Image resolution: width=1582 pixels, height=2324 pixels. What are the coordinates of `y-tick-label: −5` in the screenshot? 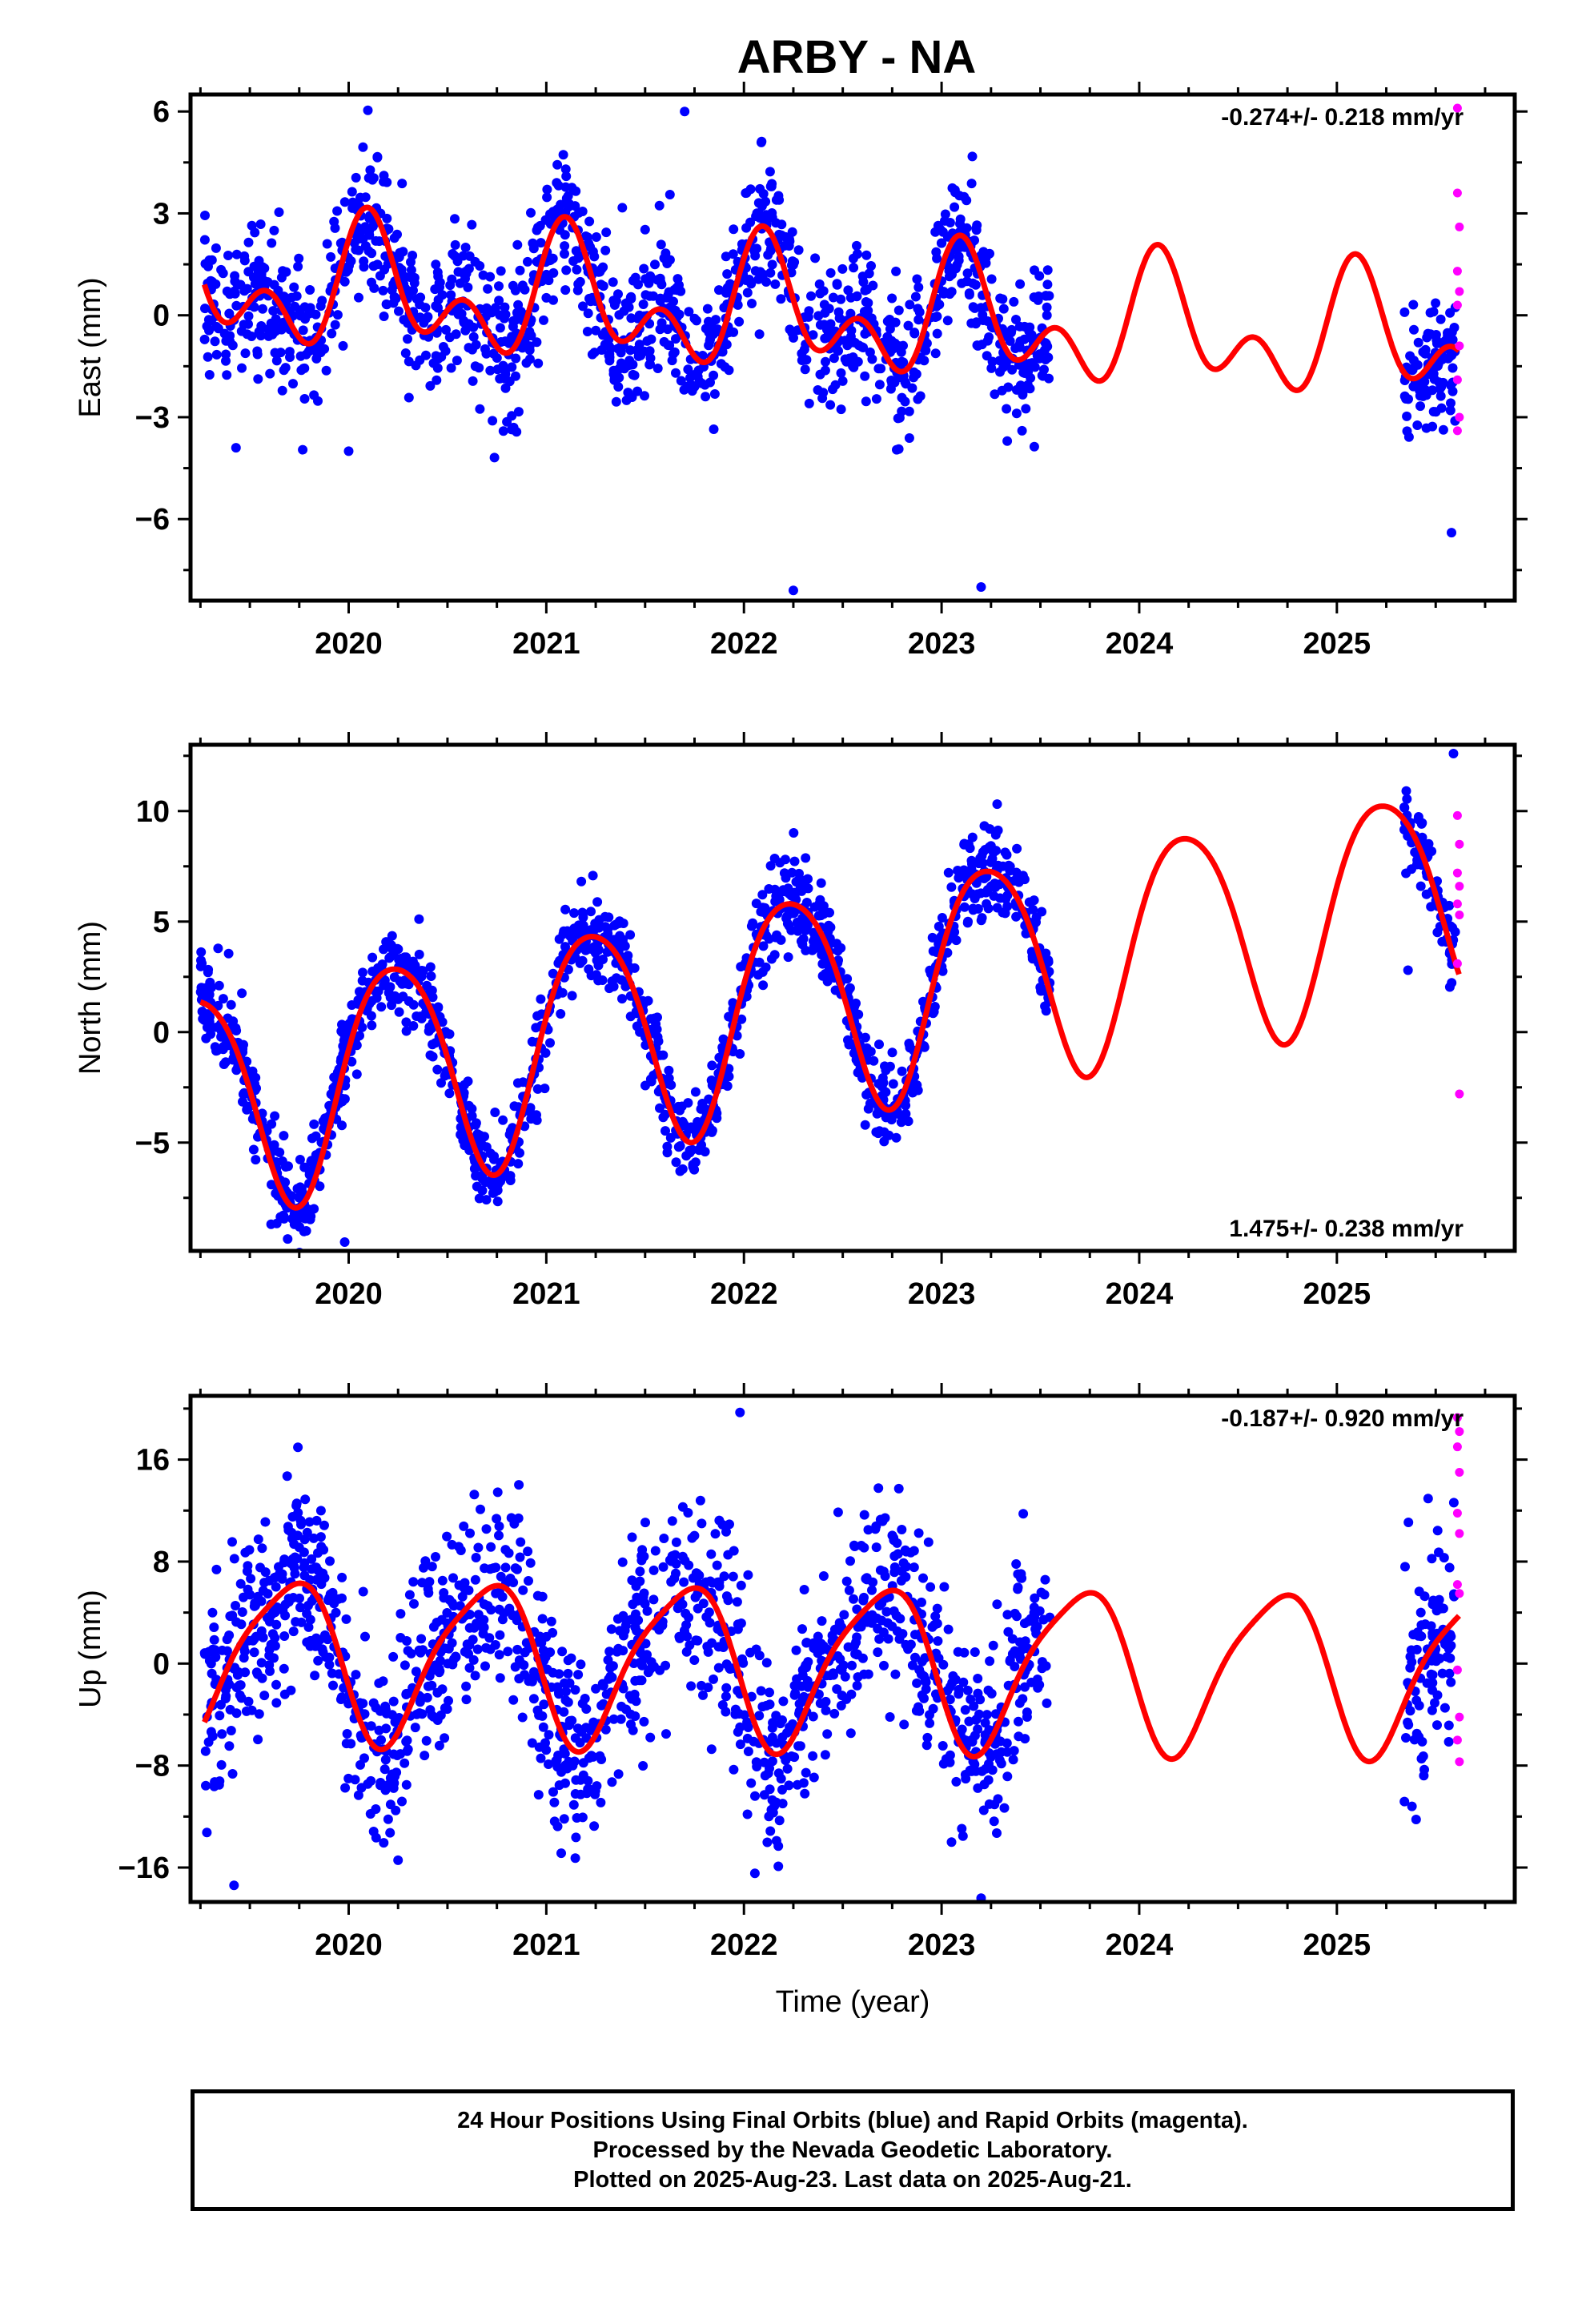 It's located at (152, 1143).